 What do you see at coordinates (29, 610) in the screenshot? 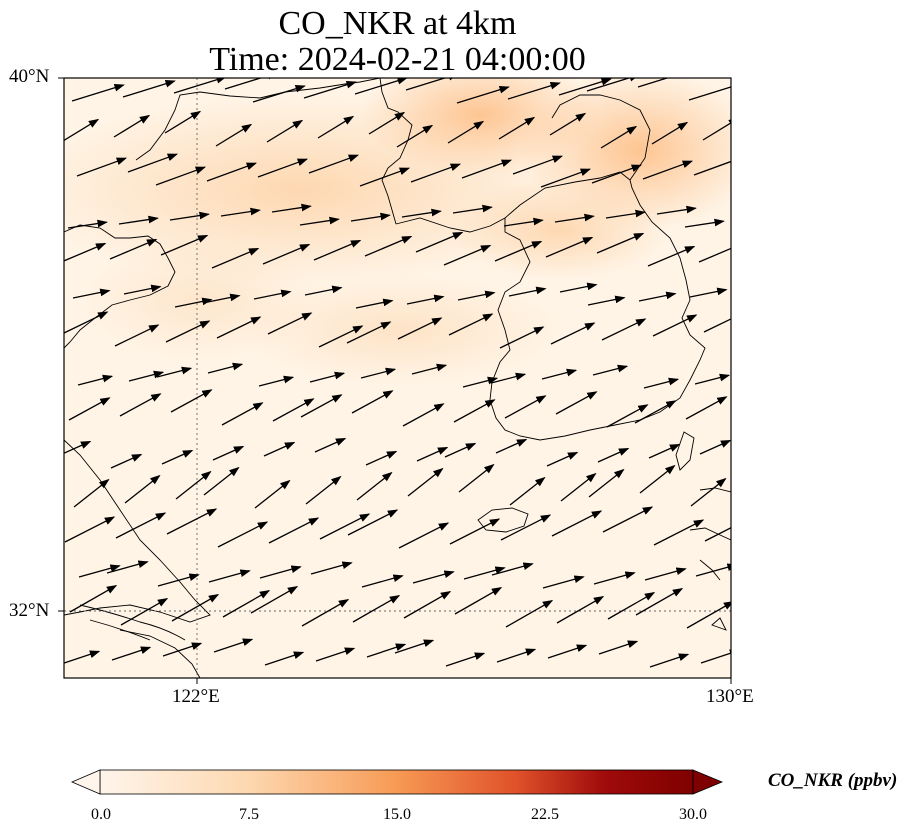
I see `lat-tick-32: 32°N` at bounding box center [29, 610].